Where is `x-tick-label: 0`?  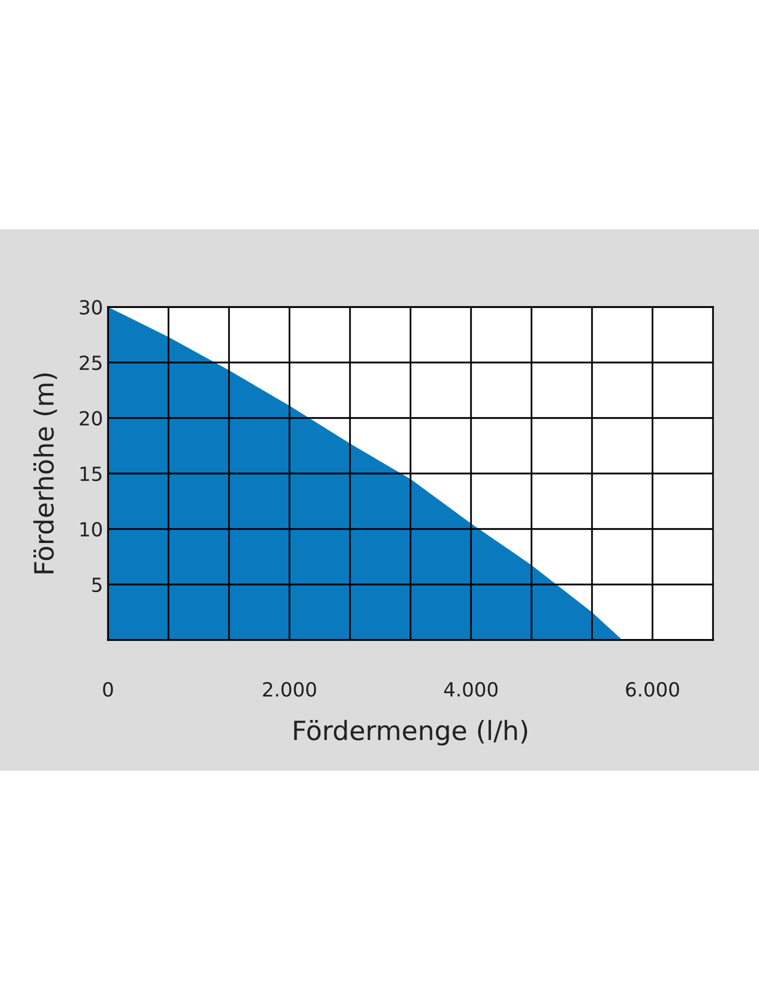
x-tick-label: 0 is located at coordinates (108, 689).